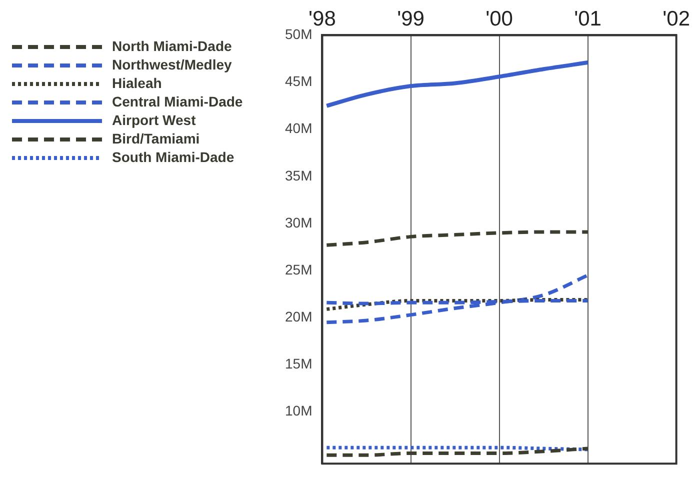 This screenshot has height=482, width=693. I want to click on legend-label: Airport West, so click(154, 120).